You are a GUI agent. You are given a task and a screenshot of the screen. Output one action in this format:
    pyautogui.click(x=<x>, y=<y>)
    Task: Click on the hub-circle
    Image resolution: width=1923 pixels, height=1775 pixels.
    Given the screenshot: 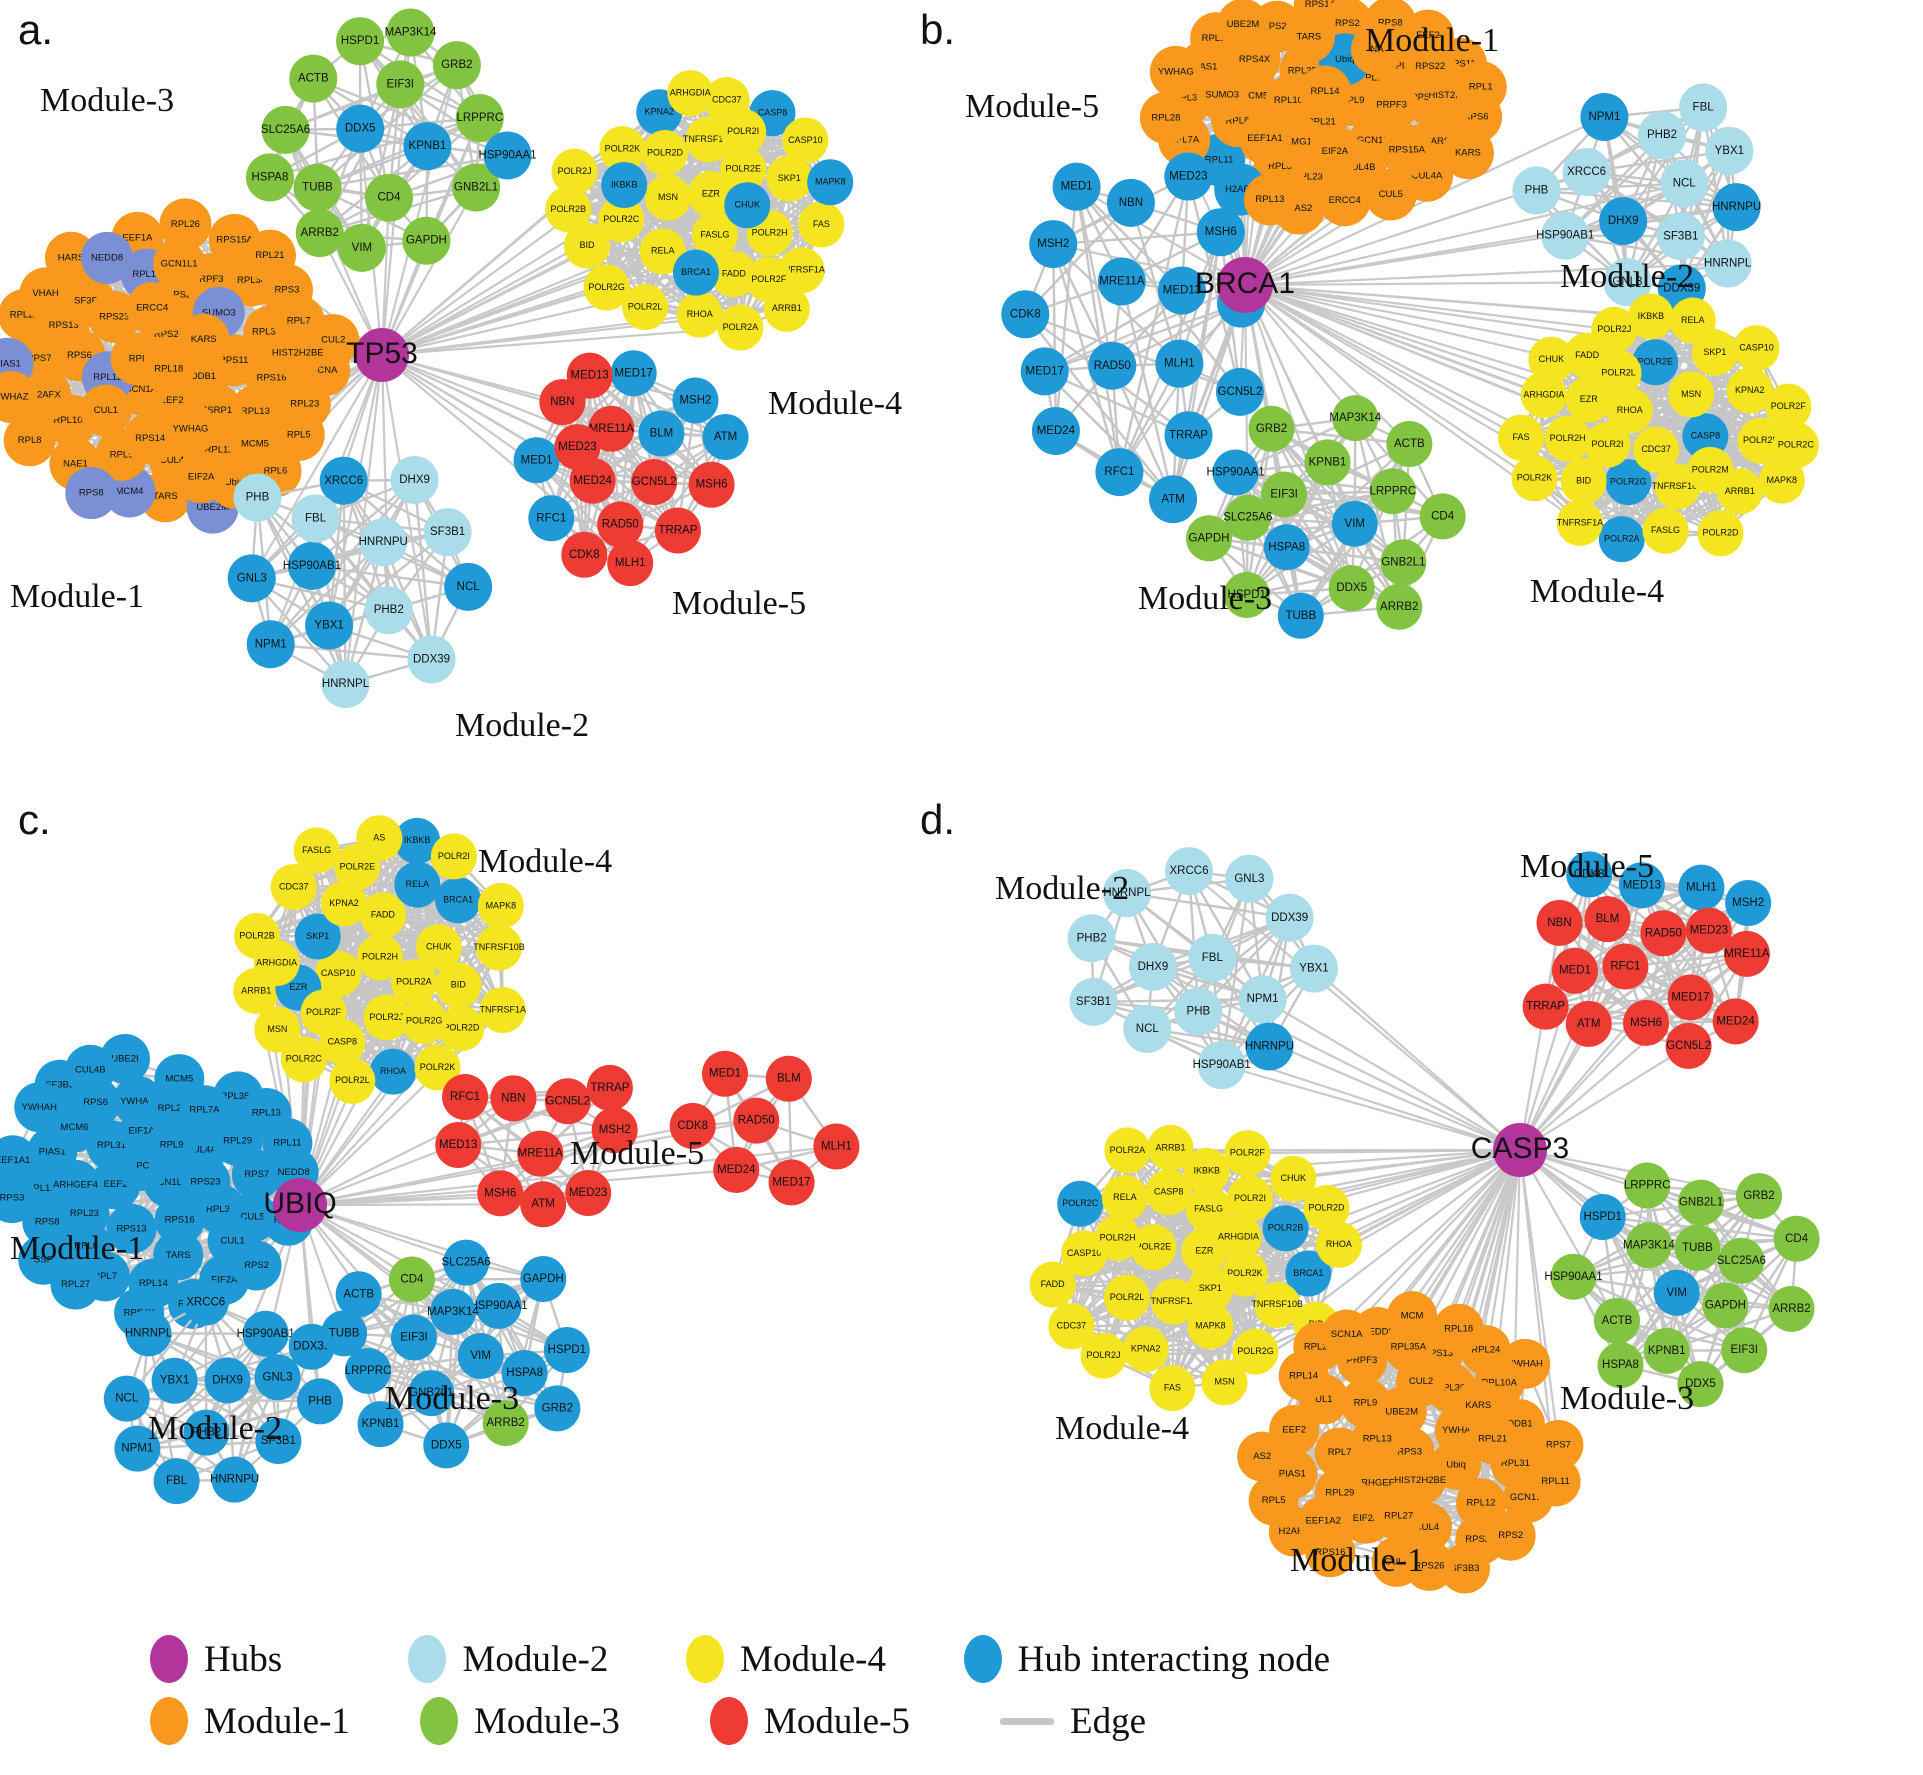 What is the action you would take?
    pyautogui.click(x=300, y=1205)
    